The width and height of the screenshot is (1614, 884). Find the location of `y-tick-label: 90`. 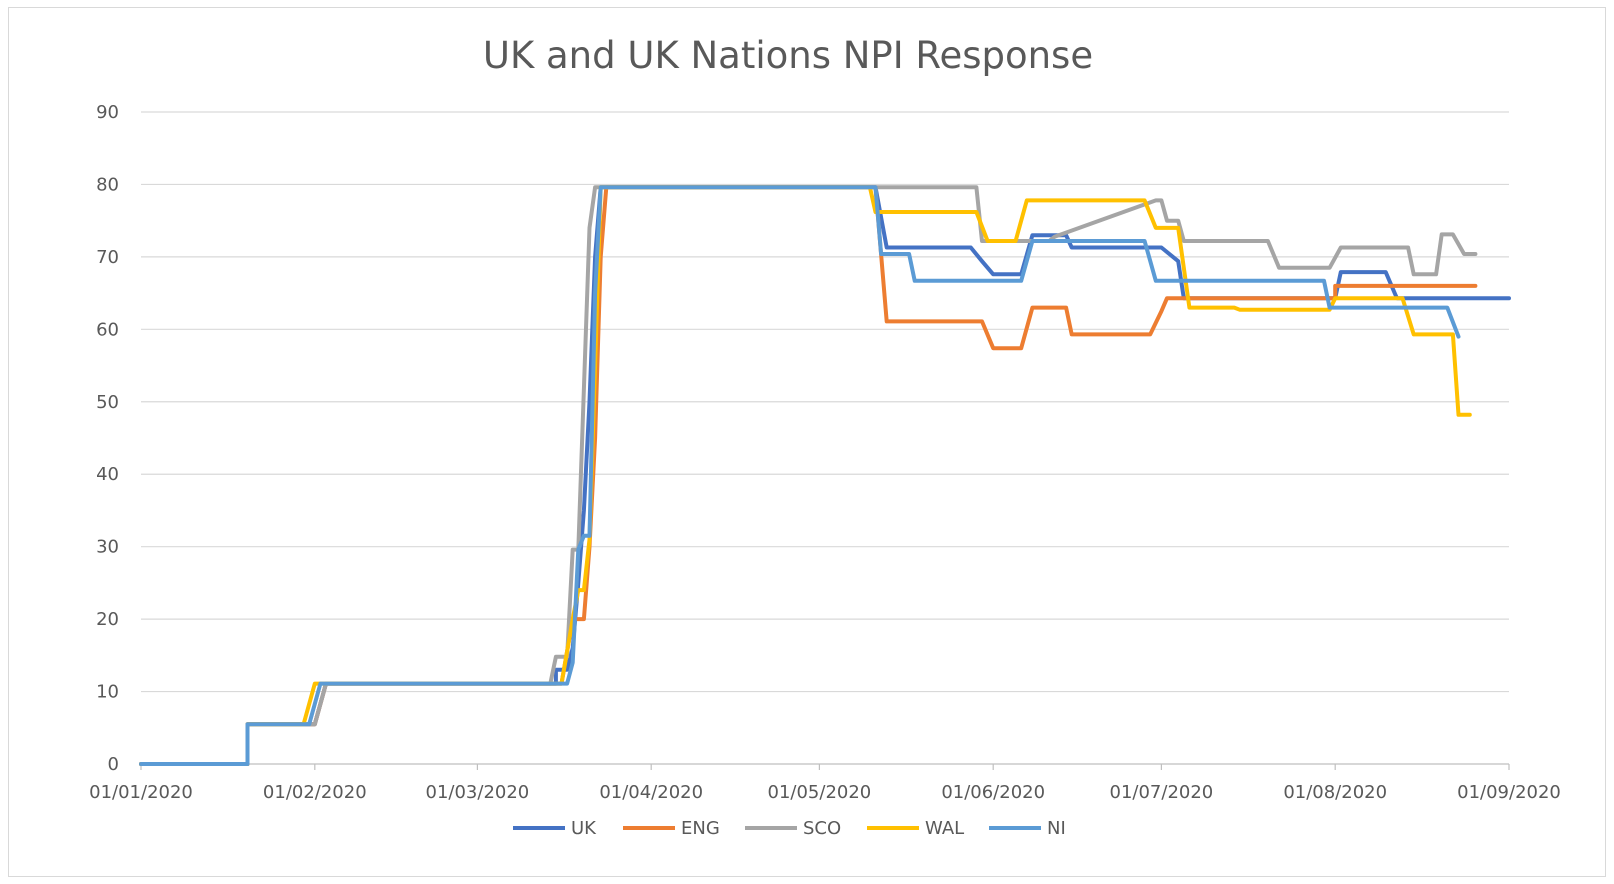

y-tick-label: 90 is located at coordinates (107, 112).